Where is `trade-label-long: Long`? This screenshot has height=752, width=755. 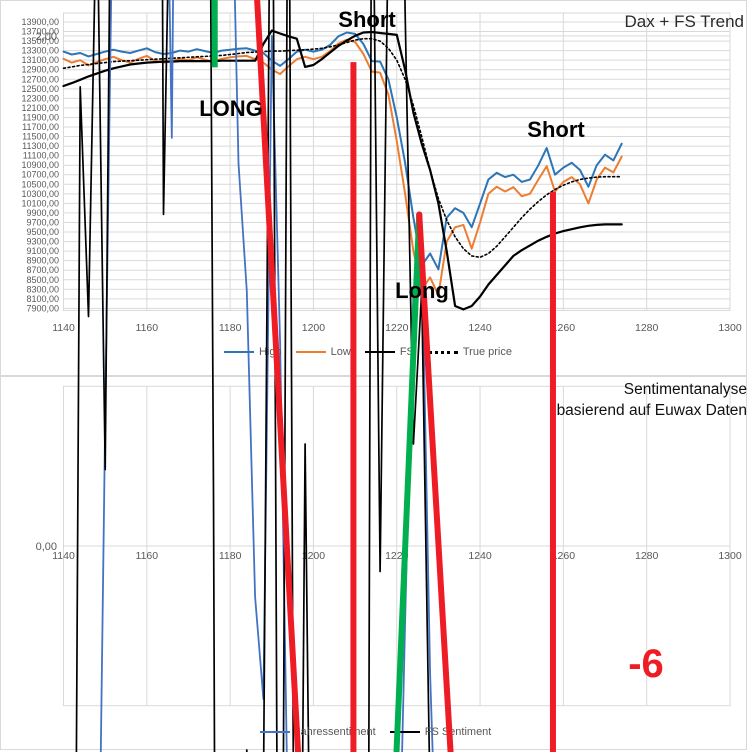 trade-label-long: Long is located at coordinates (422, 290).